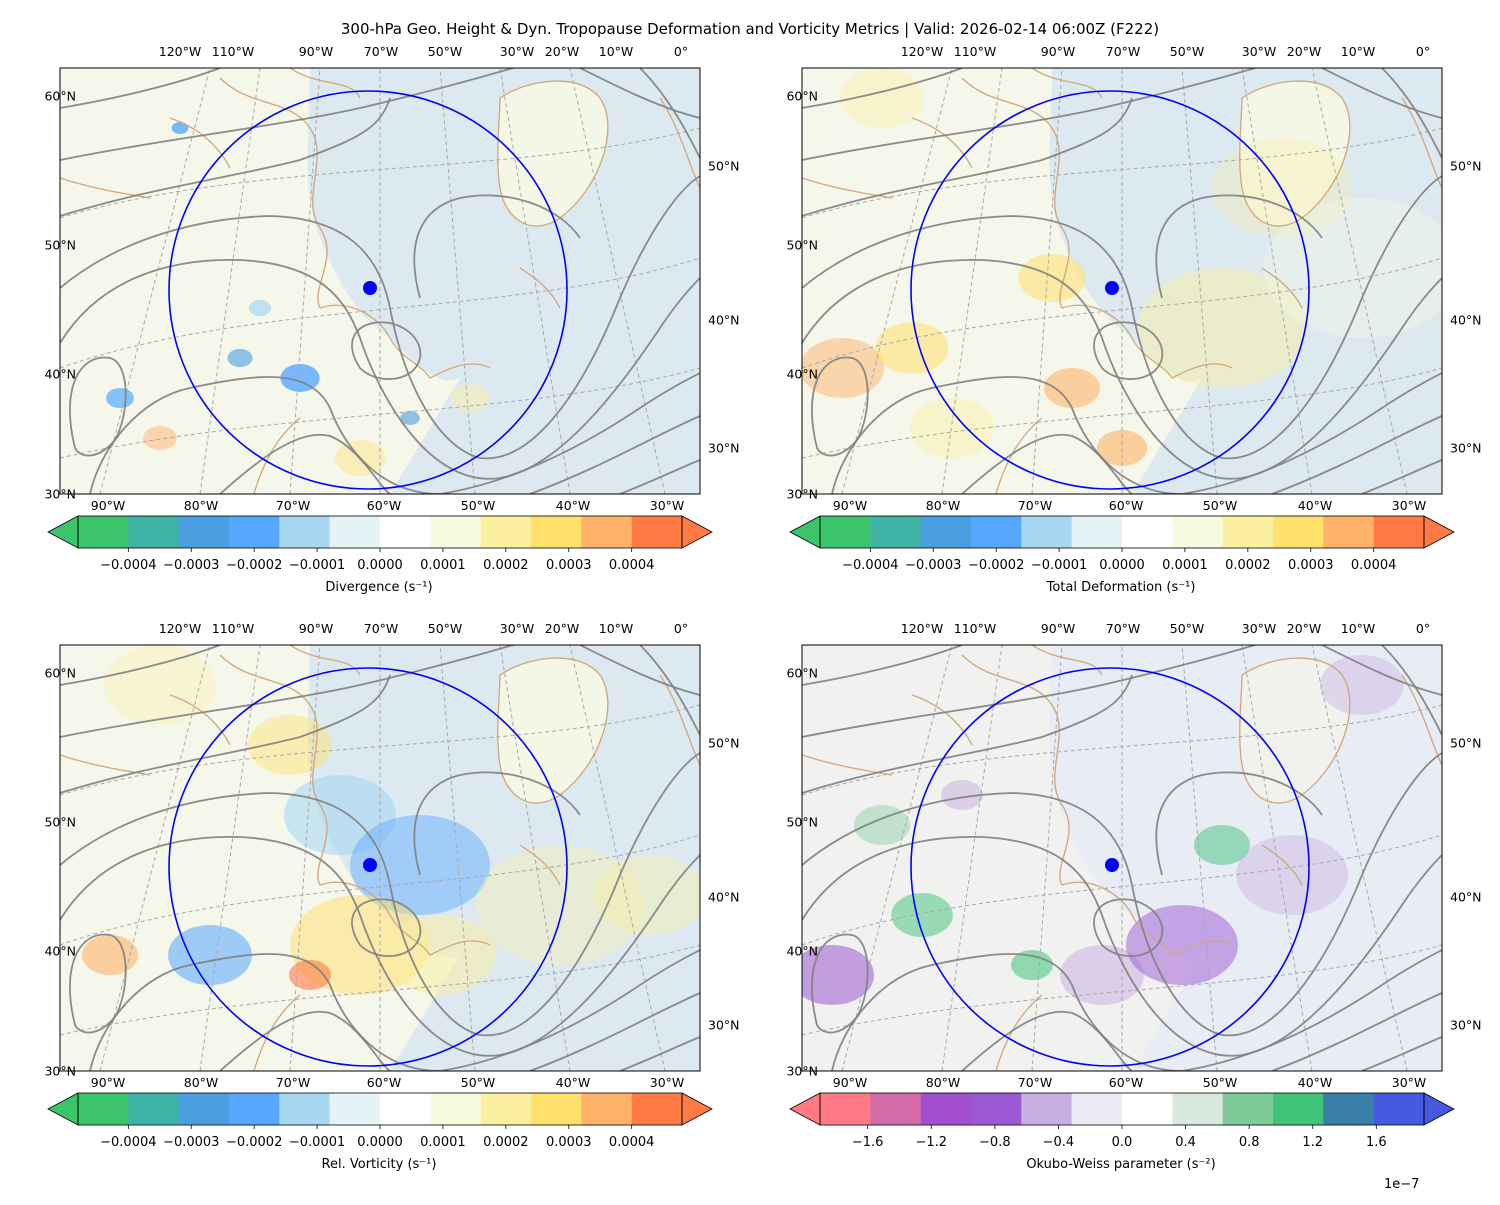 Image resolution: width=1500 pixels, height=1205 pixels. Describe the element at coordinates (379, 1164) in the screenshot. I see `colorbar-label: Rel. Vorticity (s⁻¹)` at that location.